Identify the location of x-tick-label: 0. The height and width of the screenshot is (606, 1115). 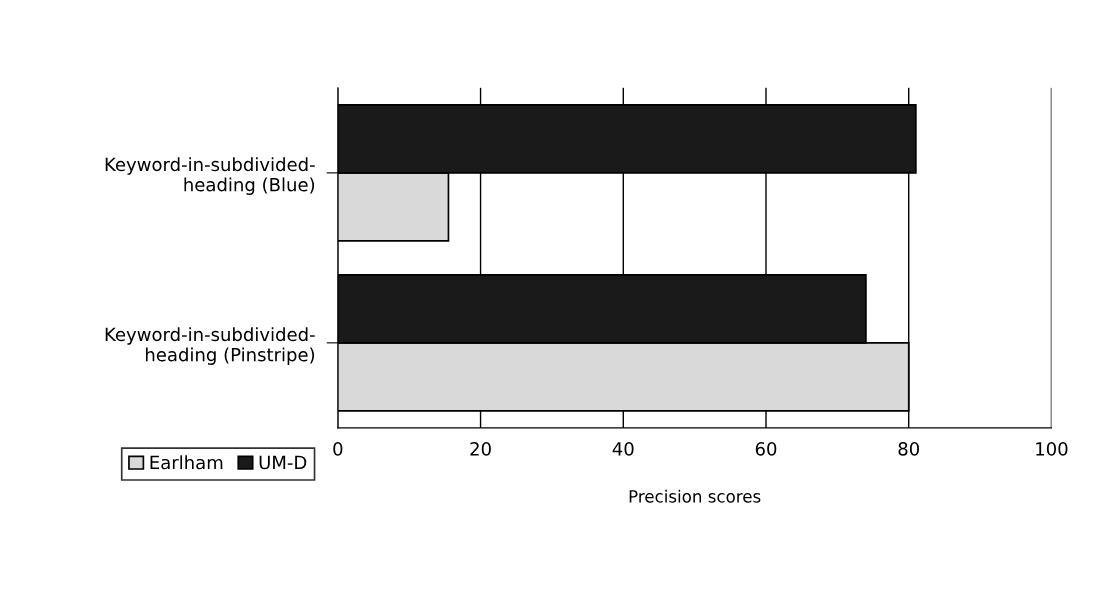
(338, 449).